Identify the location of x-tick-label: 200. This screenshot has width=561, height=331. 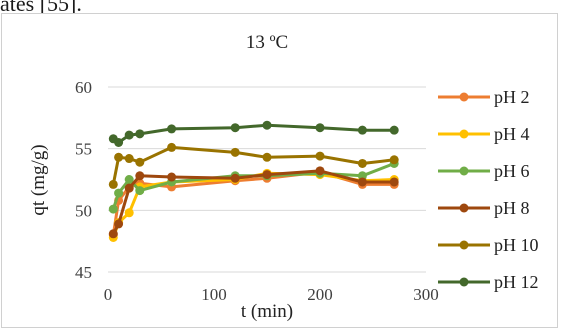
(320, 294).